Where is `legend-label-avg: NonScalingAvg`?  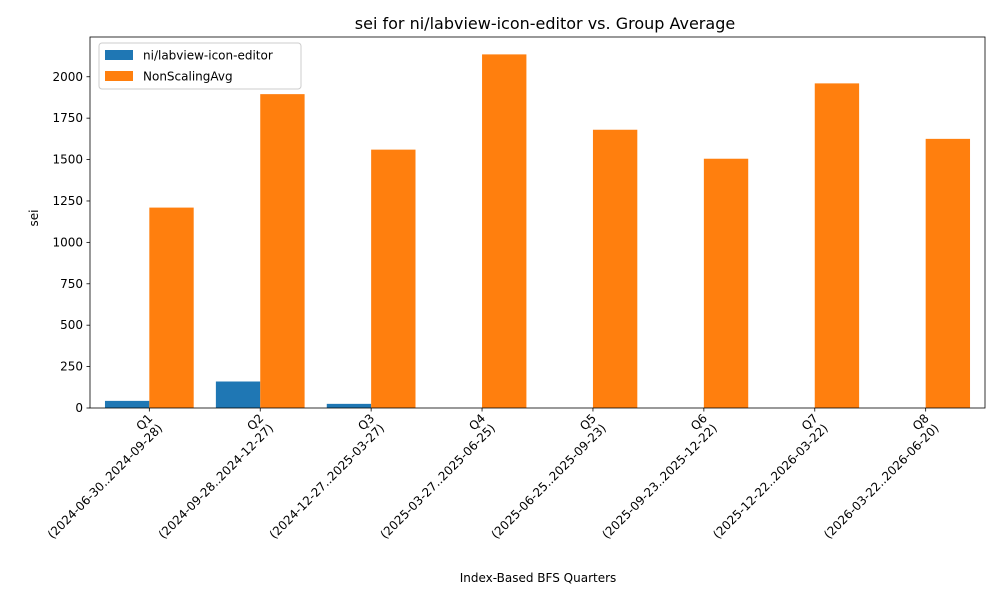 legend-label-avg: NonScalingAvg is located at coordinates (188, 77).